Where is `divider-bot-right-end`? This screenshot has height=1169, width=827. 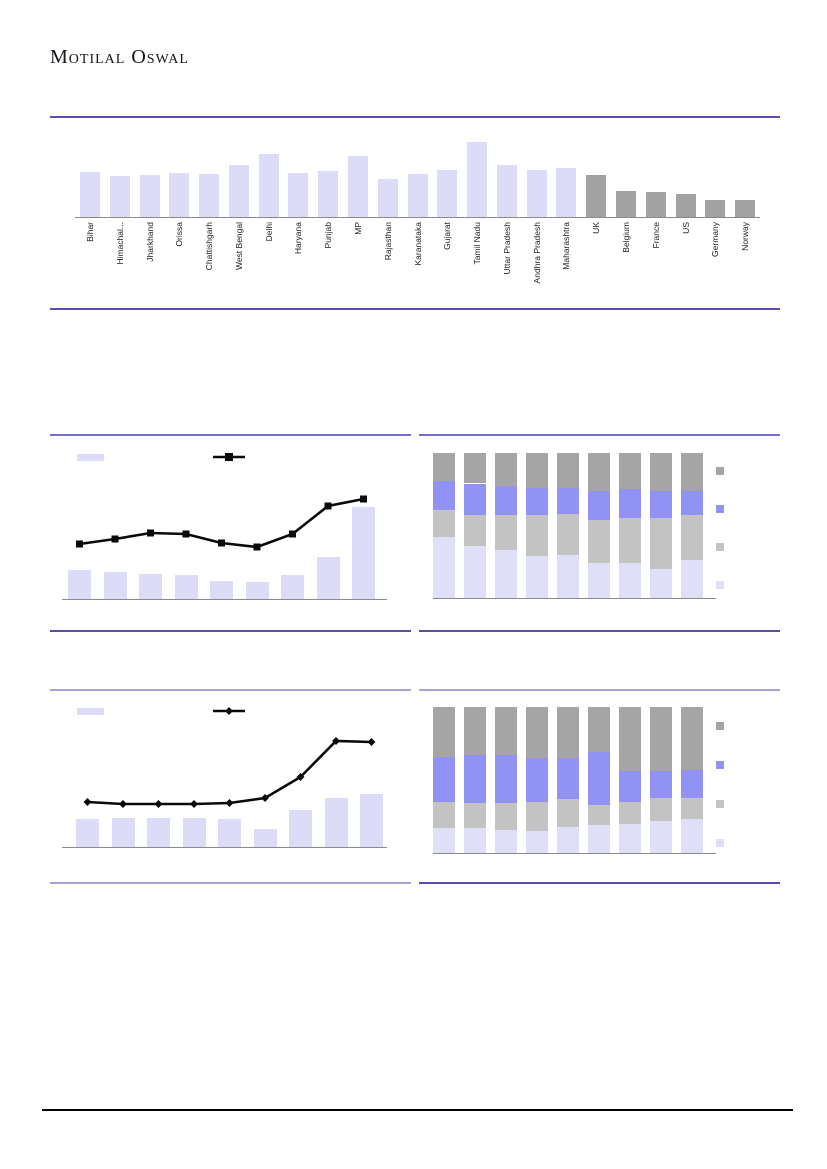
divider-bot-right-end is located at coordinates (599, 883).